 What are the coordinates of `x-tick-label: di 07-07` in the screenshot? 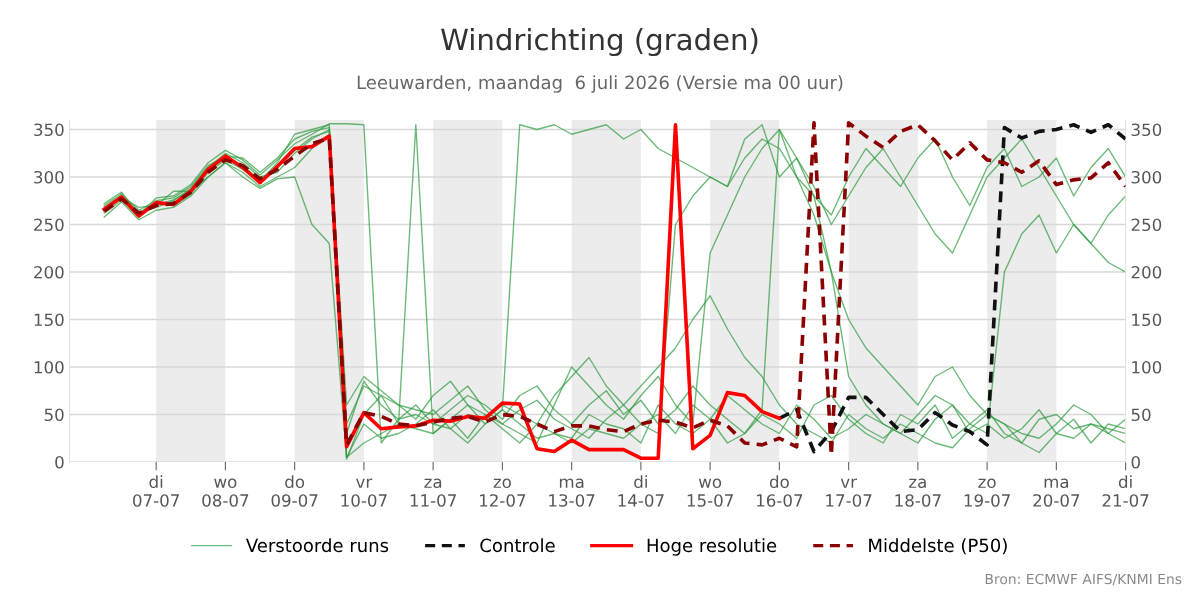 It's located at (156, 491).